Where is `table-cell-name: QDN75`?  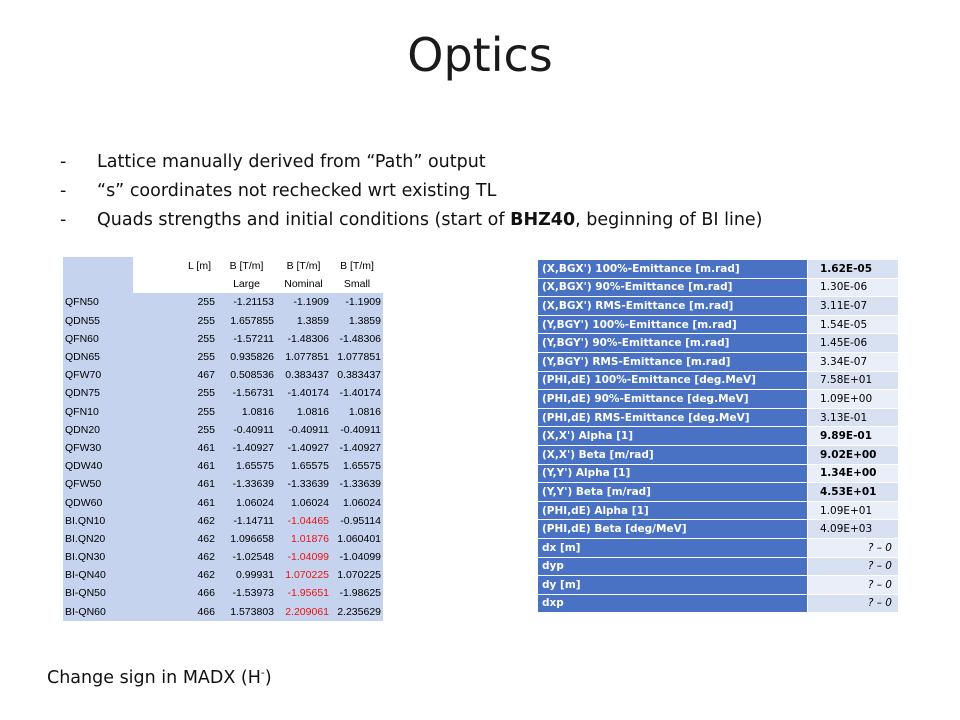 table-cell-name: QDN75 is located at coordinates (98, 393).